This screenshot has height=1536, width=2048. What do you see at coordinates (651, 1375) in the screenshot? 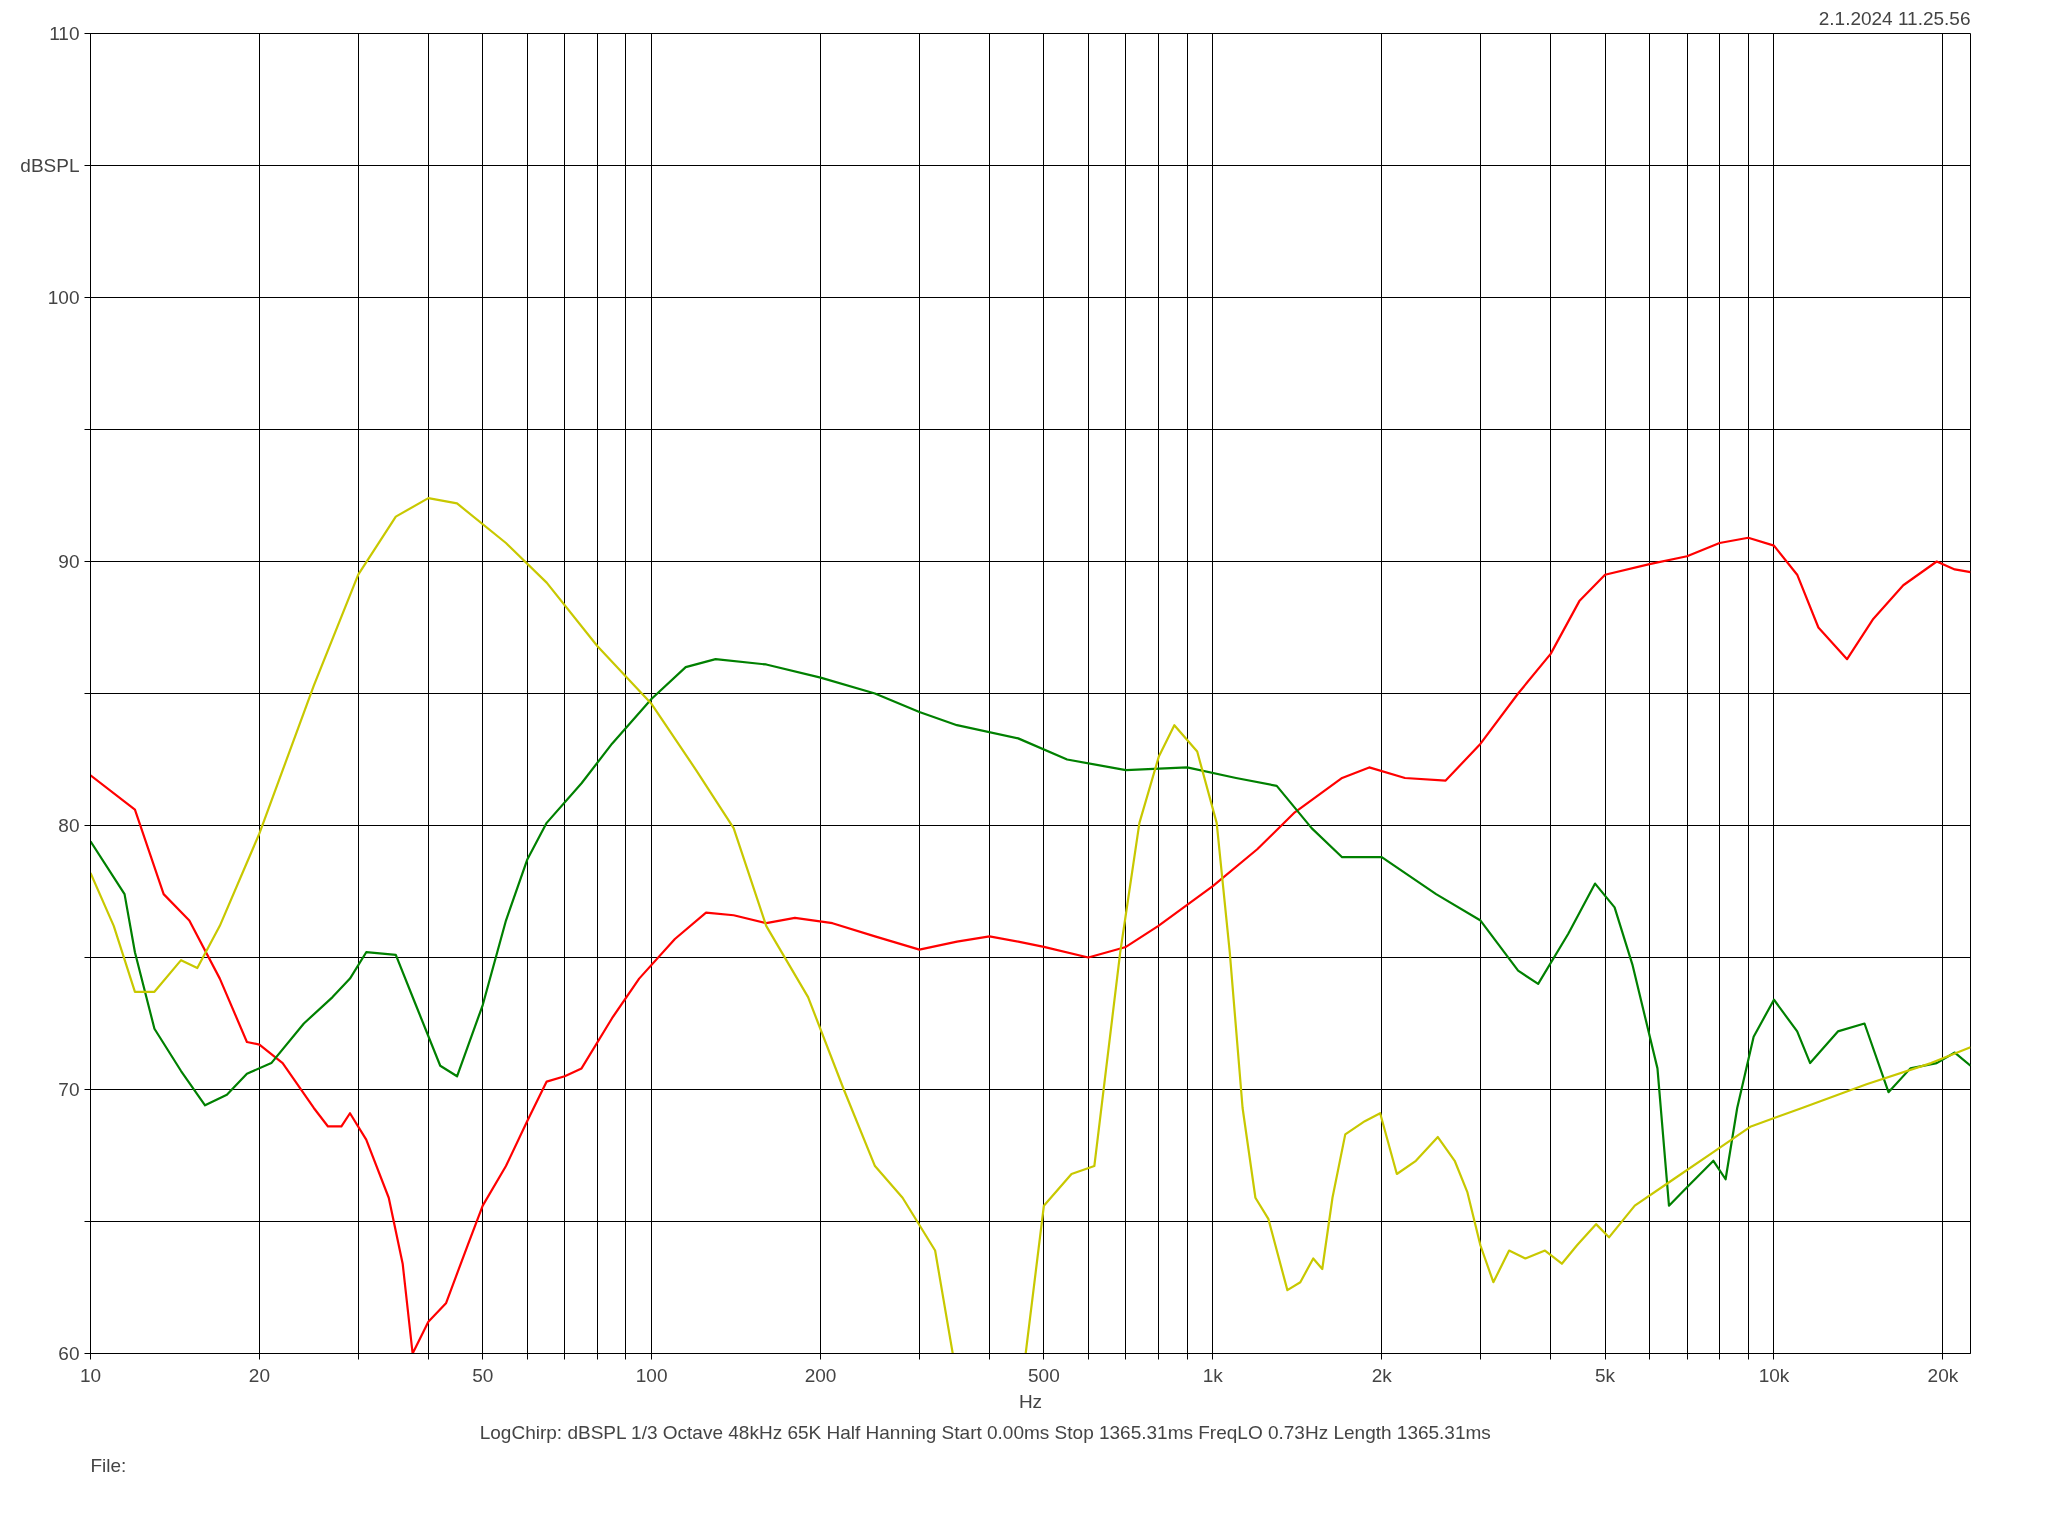
I see `x-tick-label: 100` at bounding box center [651, 1375].